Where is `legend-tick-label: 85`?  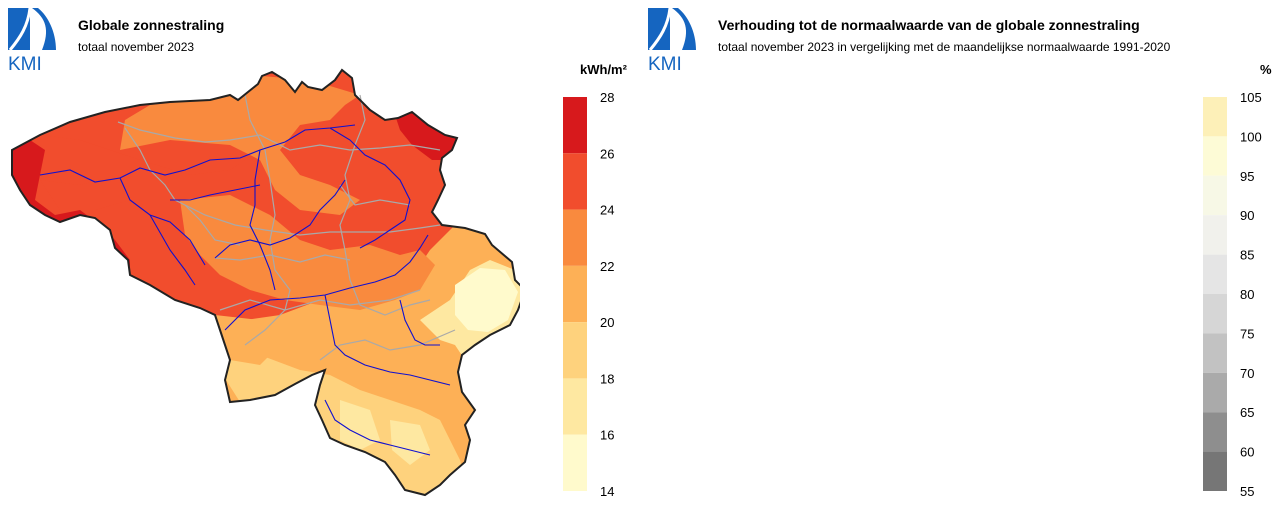 legend-tick-label: 85 is located at coordinates (1247, 255).